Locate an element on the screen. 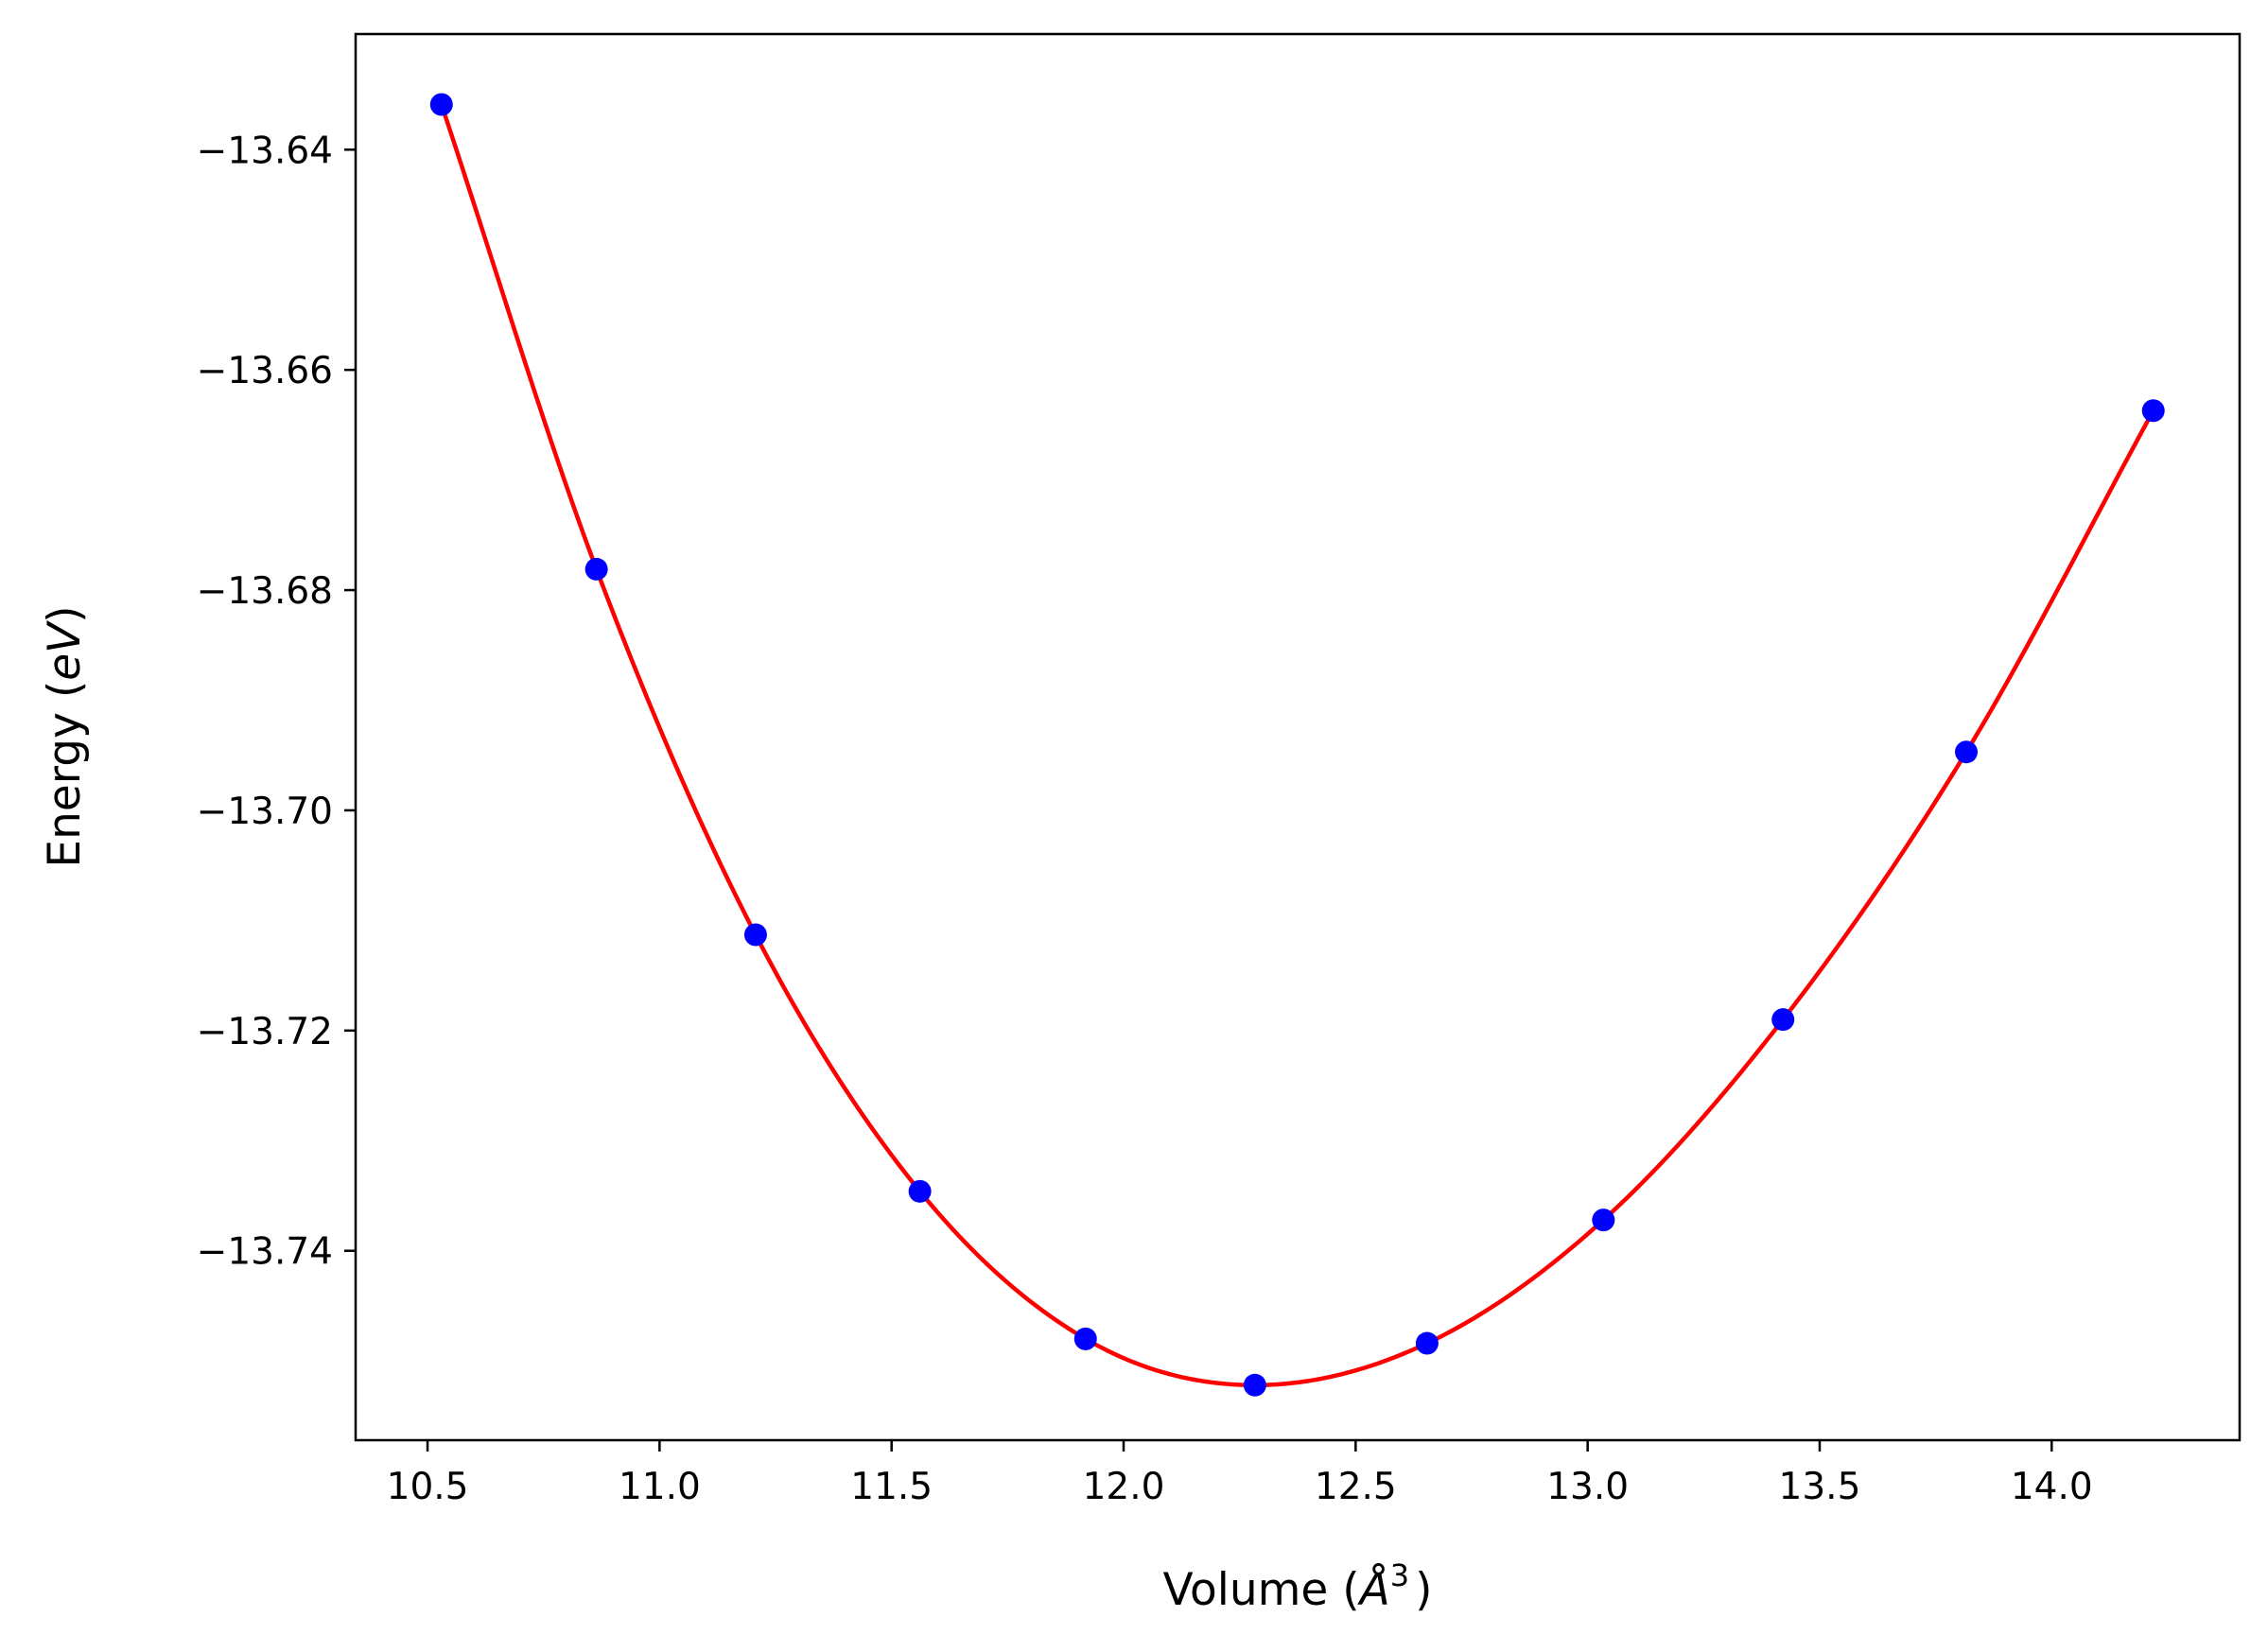  x-axis-label-suffix: ) is located at coordinates (1423, 1590).